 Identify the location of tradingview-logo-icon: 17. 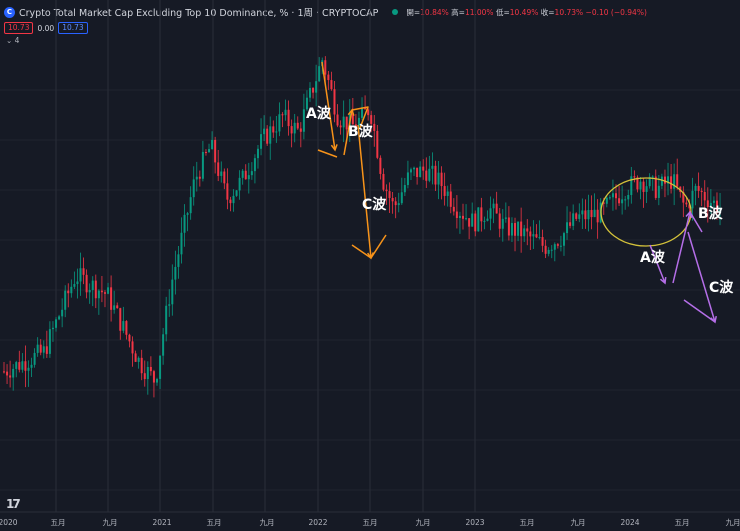
(13, 504).